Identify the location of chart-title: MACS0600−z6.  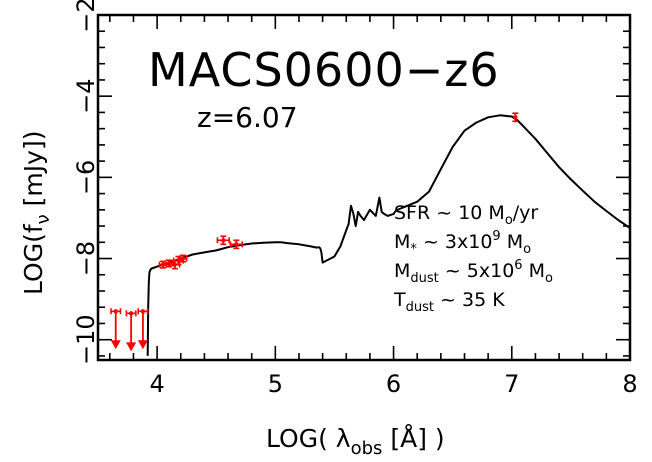
(324, 70).